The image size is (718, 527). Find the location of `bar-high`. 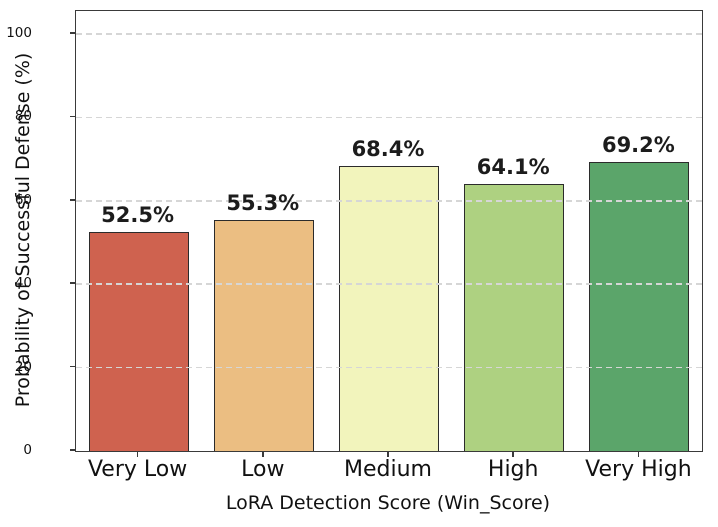

bar-high is located at coordinates (514, 317).